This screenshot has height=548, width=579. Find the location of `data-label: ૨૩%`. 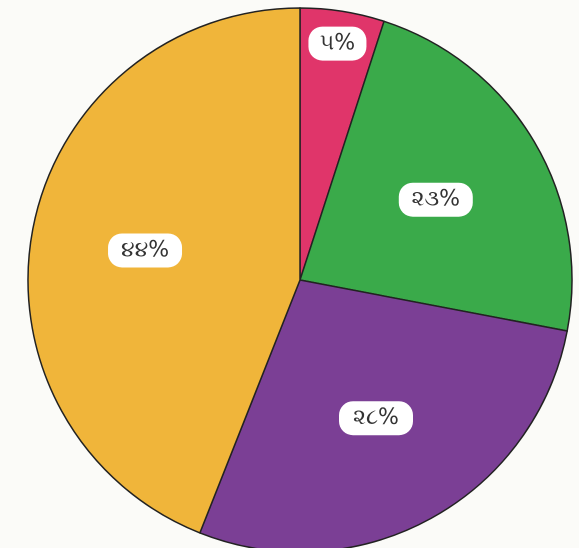

data-label: ૨૩% is located at coordinates (436, 199).